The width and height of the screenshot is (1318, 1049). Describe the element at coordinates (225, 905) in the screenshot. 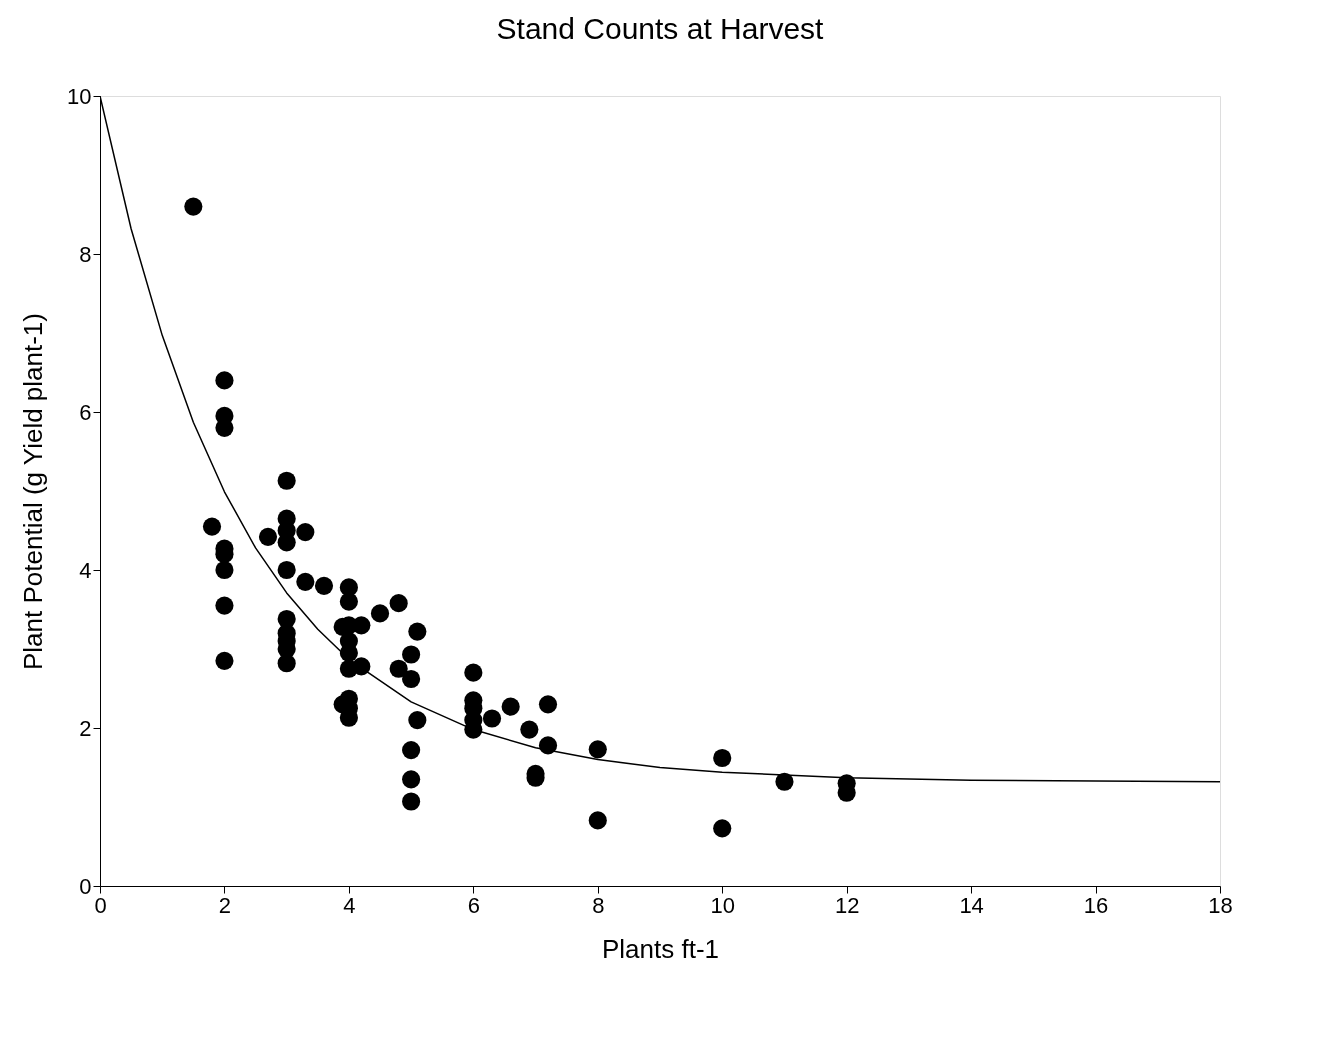

I see `x-tick-label: 2` at that location.